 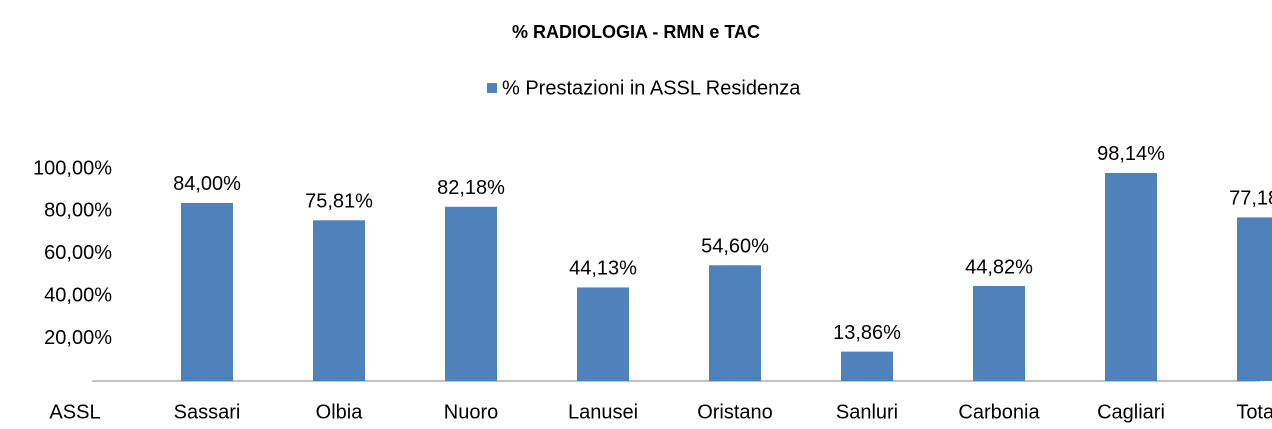 What do you see at coordinates (1254, 412) in the screenshot?
I see `x-tick-label: Totale` at bounding box center [1254, 412].